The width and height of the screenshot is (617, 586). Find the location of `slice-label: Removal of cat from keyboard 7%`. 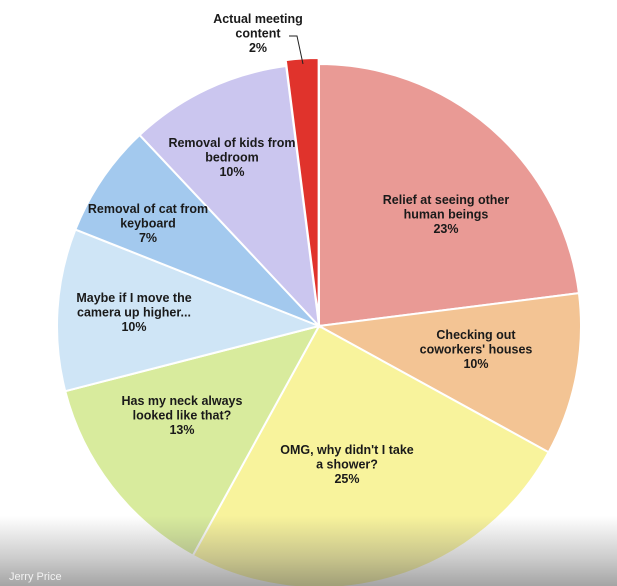

slice-label: Removal of cat from keyboard 7% is located at coordinates (148, 223).